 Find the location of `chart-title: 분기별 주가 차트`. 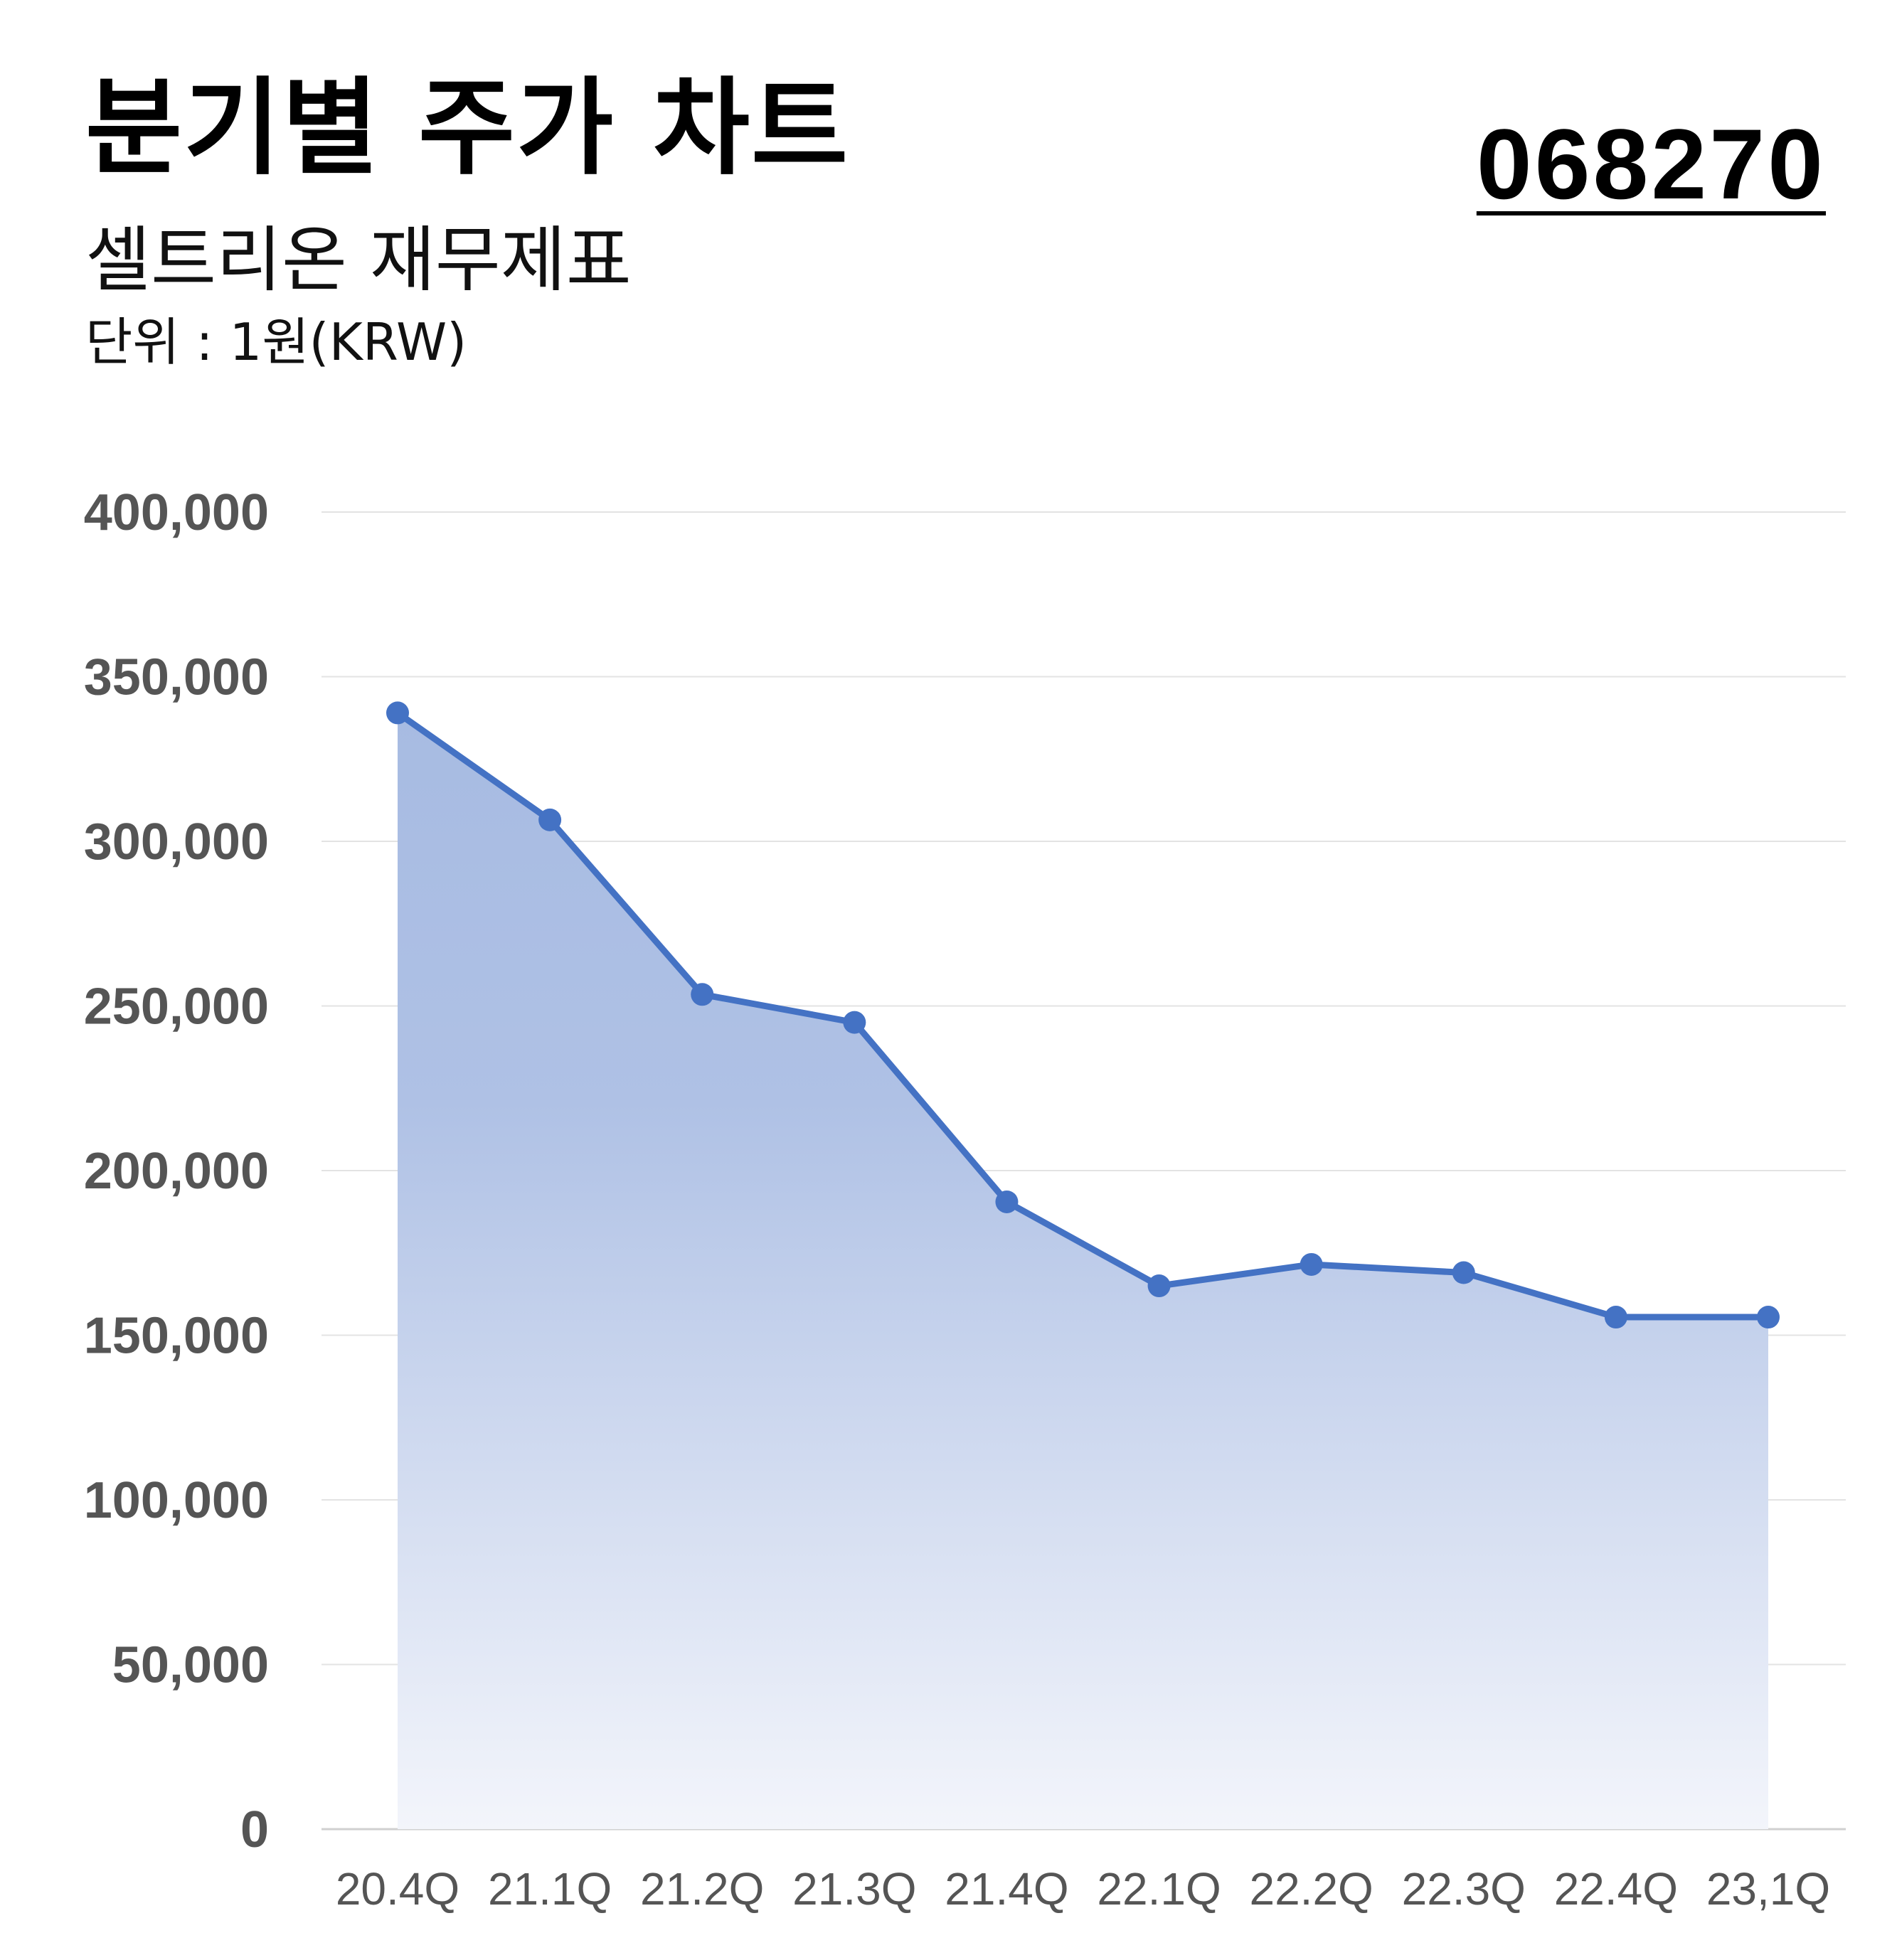

chart-title: 분기별 주가 차트 is located at coordinates (468, 128).